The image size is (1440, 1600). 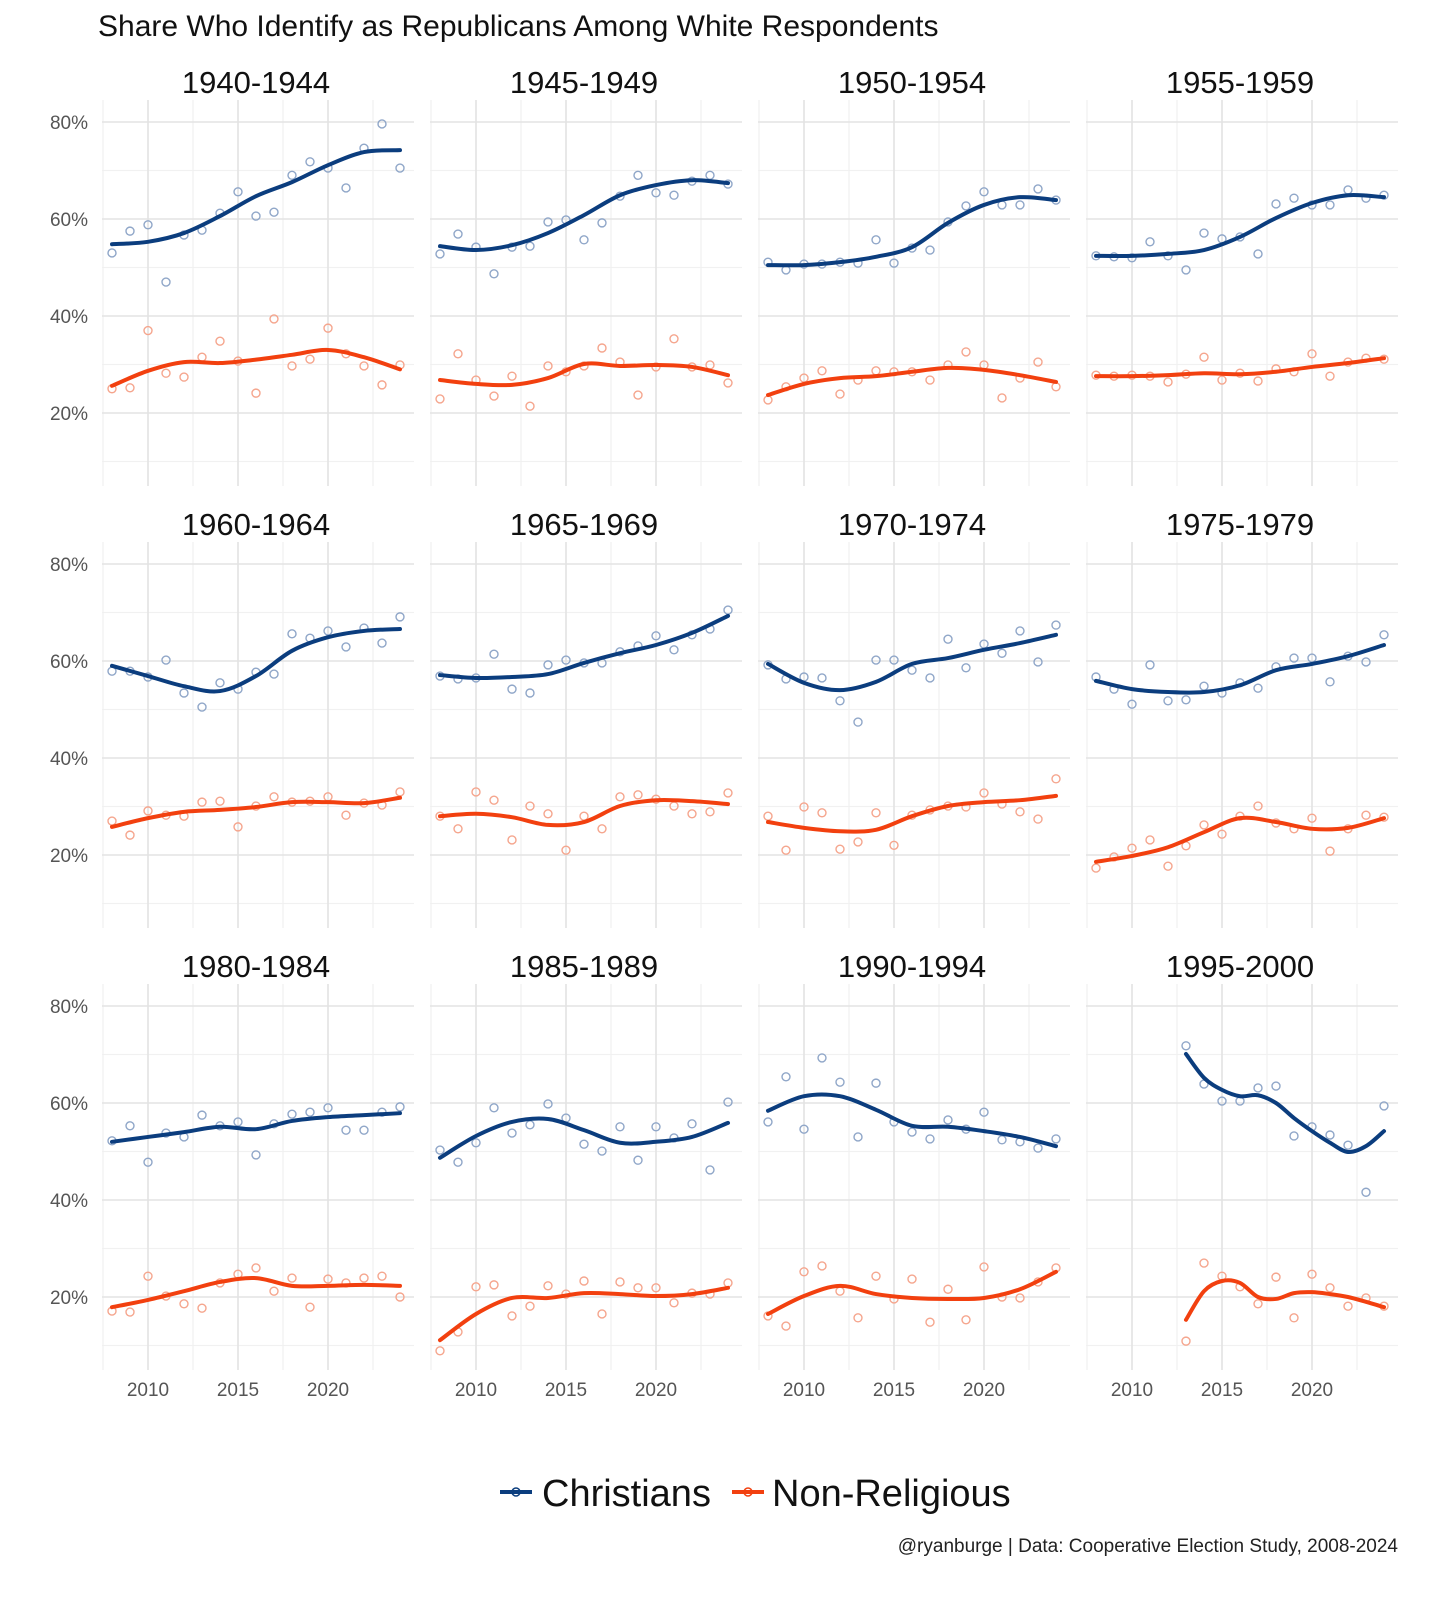 What do you see at coordinates (914, 275) in the screenshot?
I see `panel-1950-1954: 1950-1954` at bounding box center [914, 275].